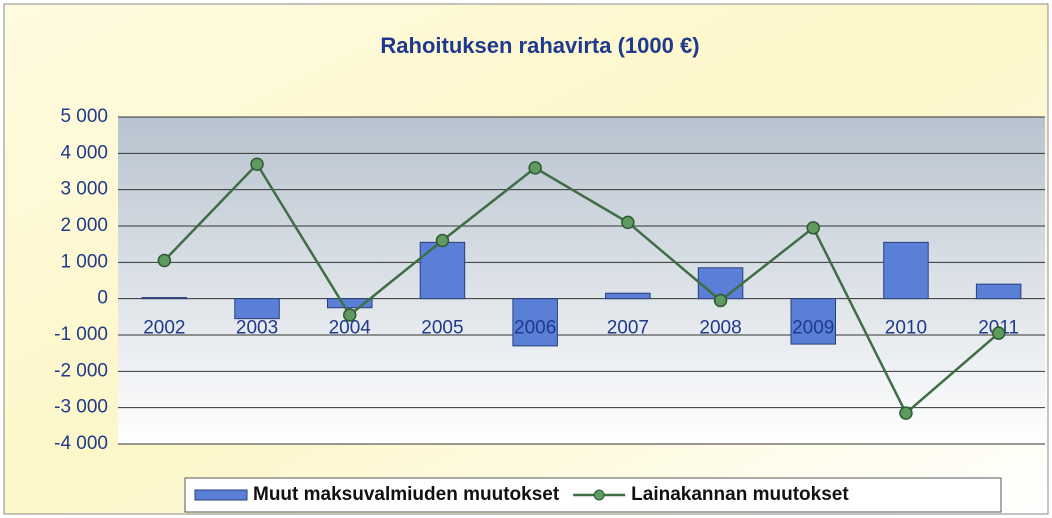 This screenshot has width=1052, height=518. I want to click on y-tick-label: 3 000, so click(84, 189).